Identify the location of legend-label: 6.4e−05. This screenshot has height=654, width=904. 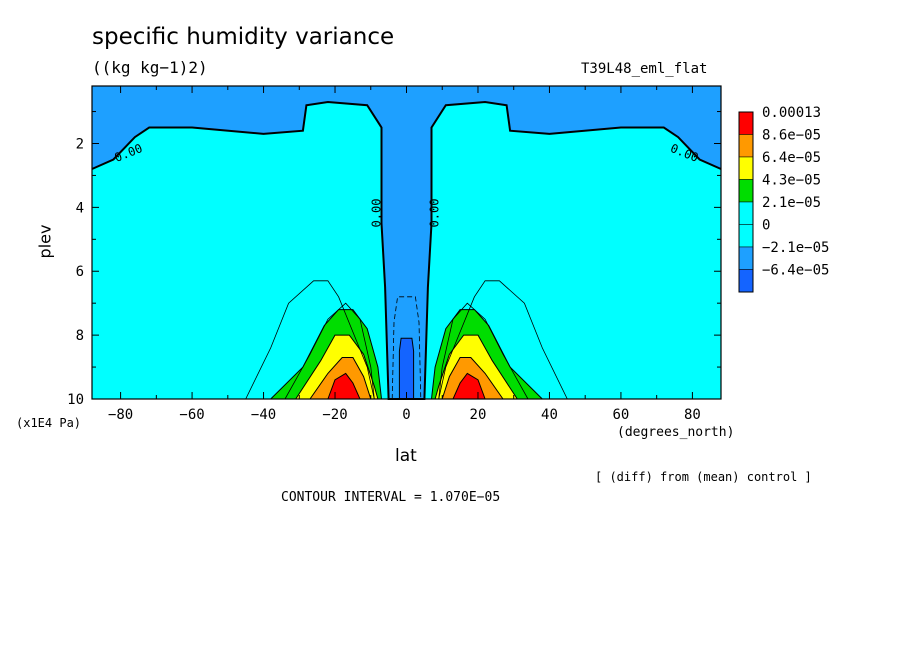
(791, 158).